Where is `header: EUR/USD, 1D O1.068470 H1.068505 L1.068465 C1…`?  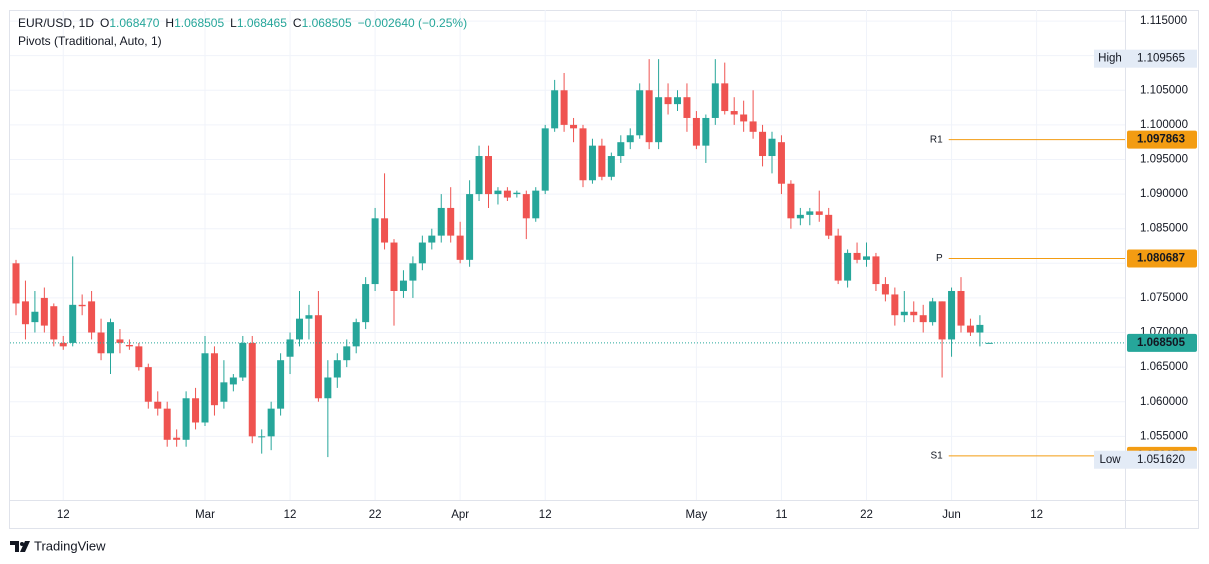
header: EUR/USD, 1D O1.068470 H1.068505 L1.068465 C1… is located at coordinates (242, 32).